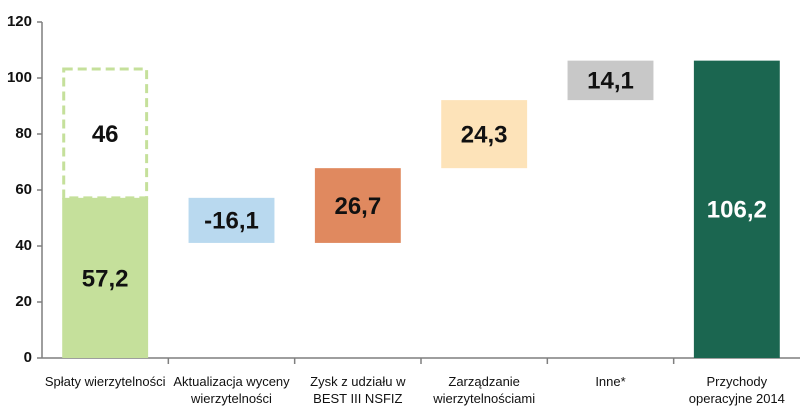  I want to click on data-label: 57,2, so click(105, 278).